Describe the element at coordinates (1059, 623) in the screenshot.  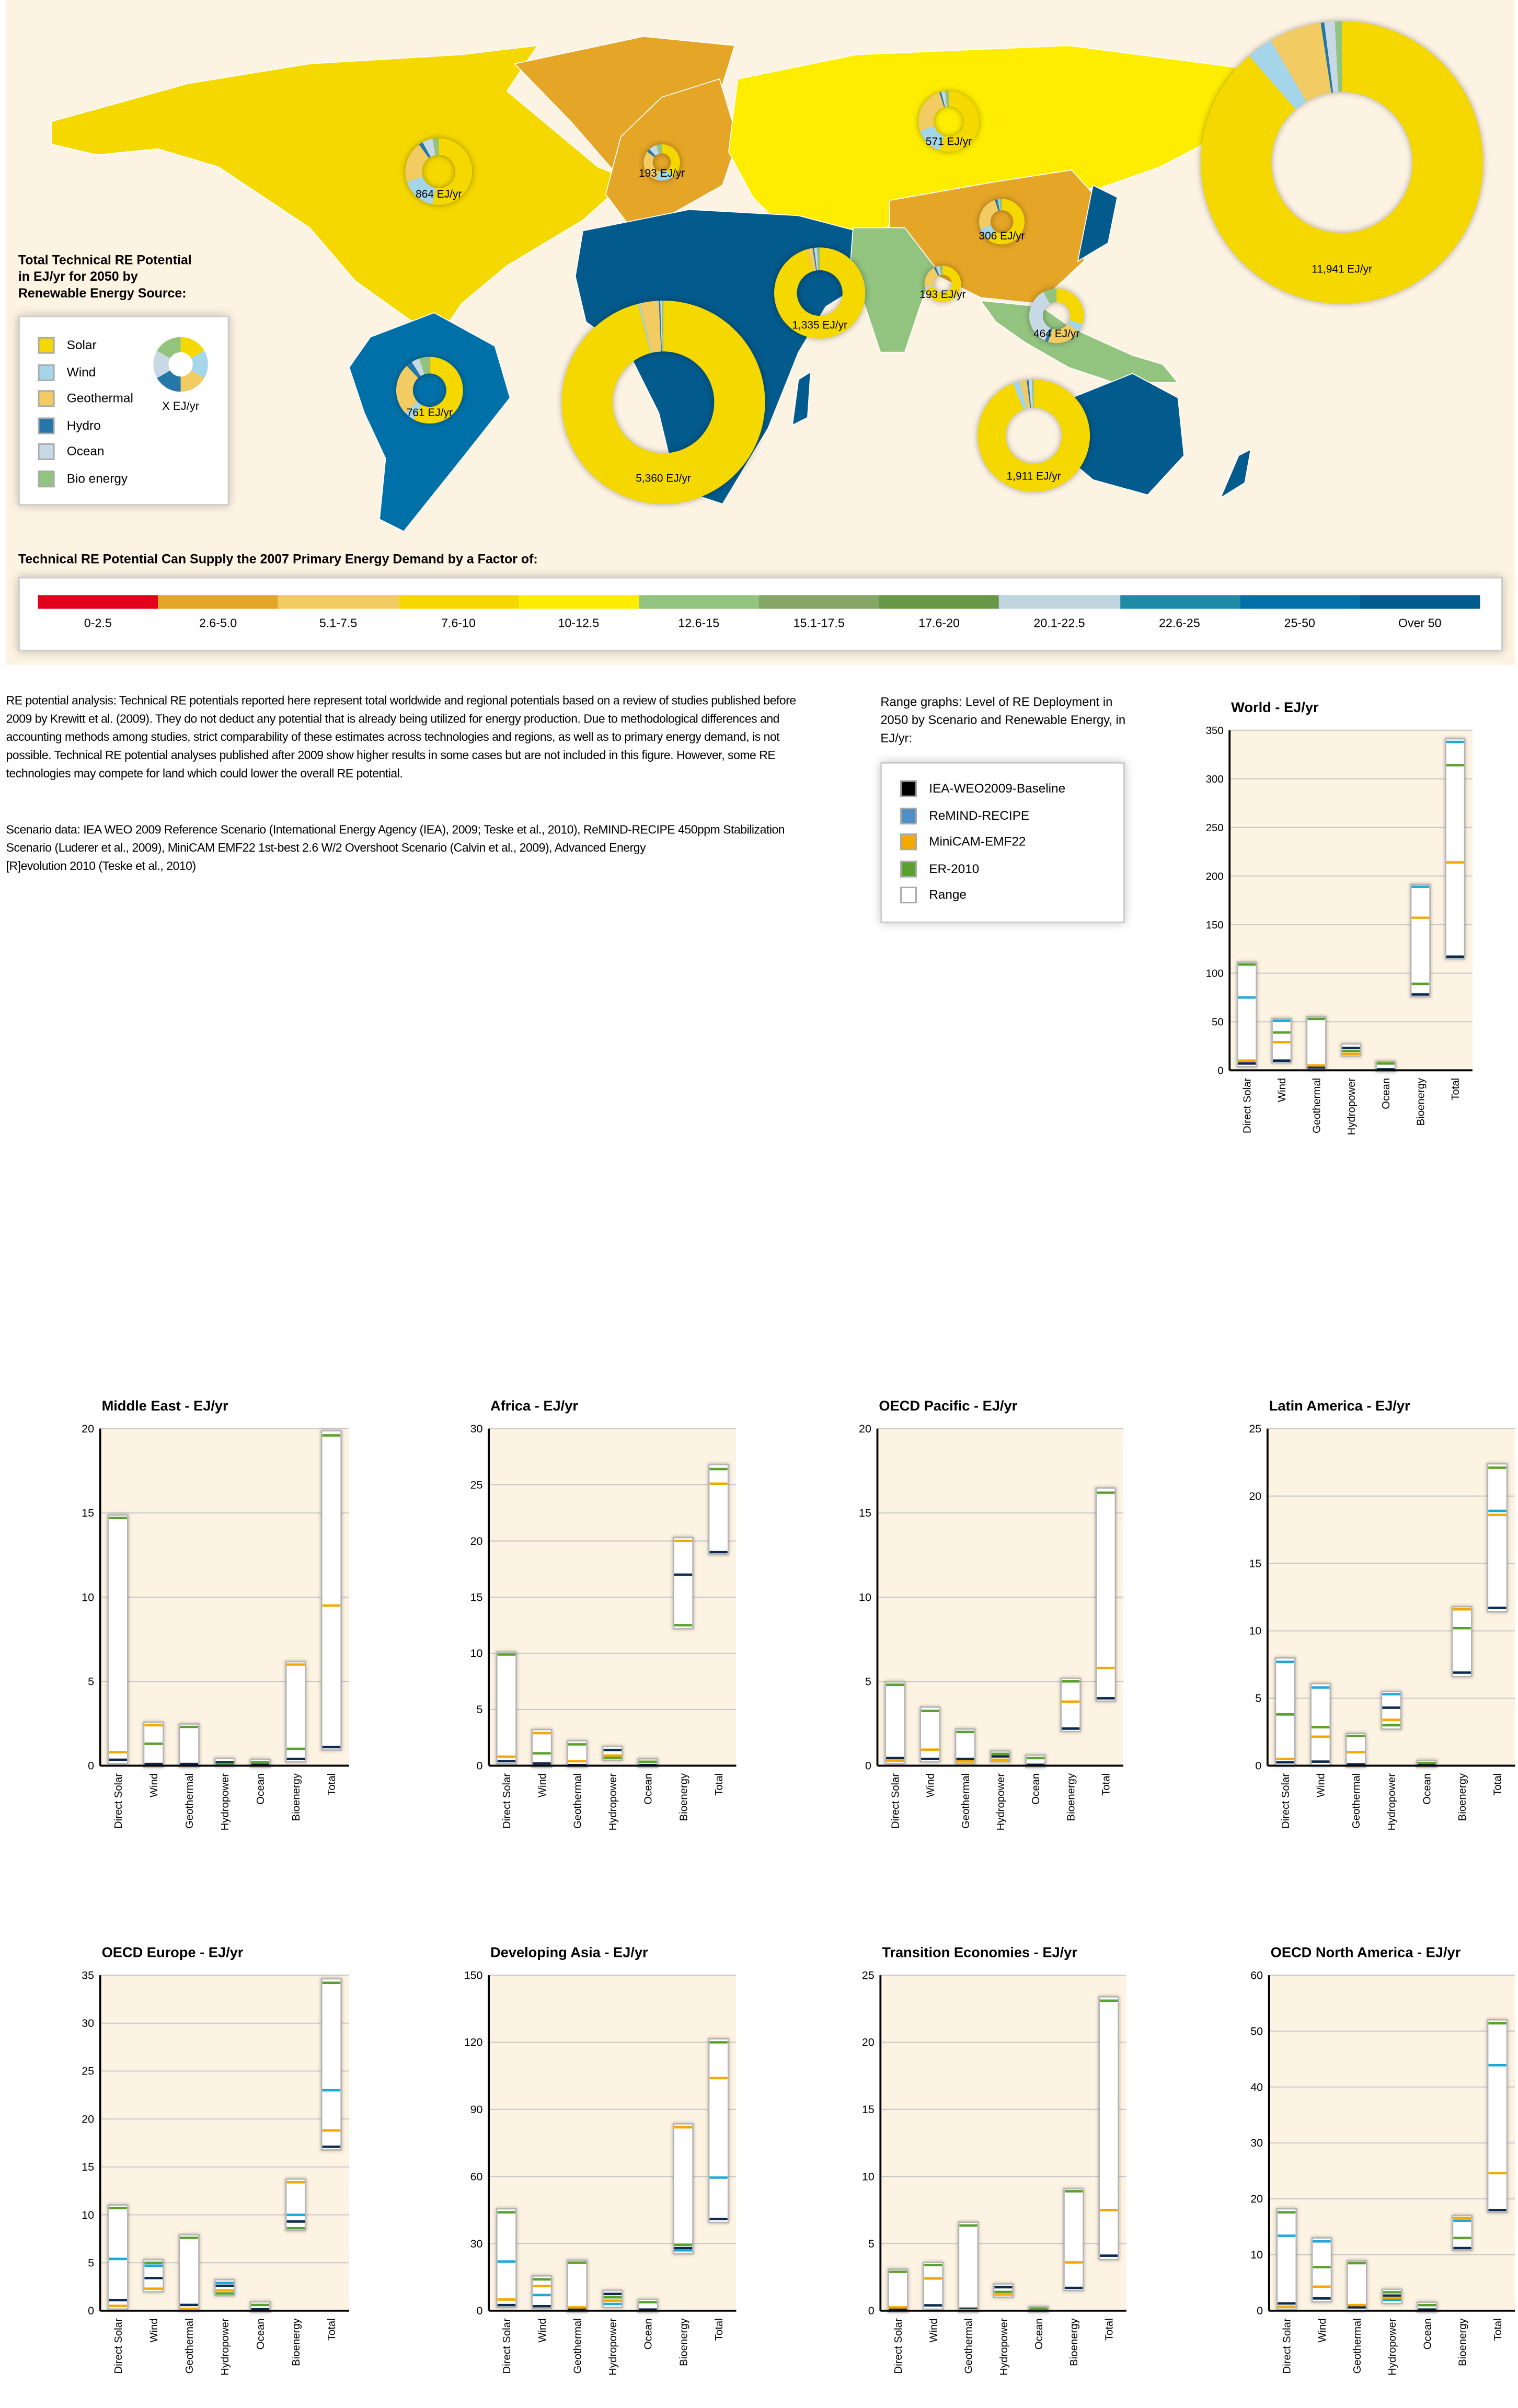
I see `scale-label: 20.1-22.5` at that location.